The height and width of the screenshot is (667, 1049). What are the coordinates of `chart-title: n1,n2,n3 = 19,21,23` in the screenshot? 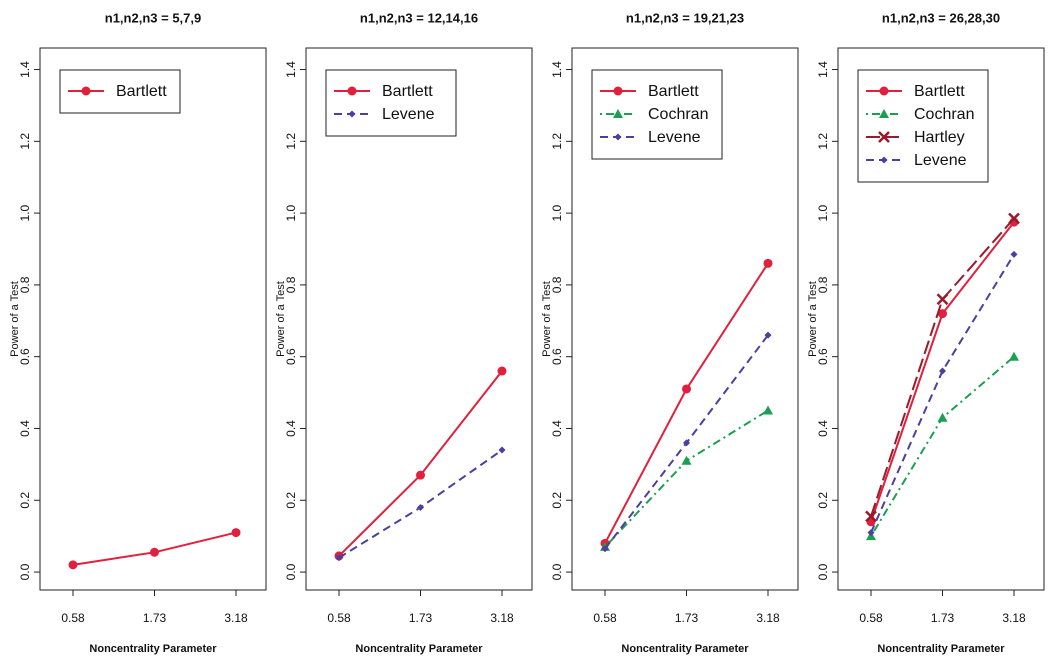 It's located at (685, 17).